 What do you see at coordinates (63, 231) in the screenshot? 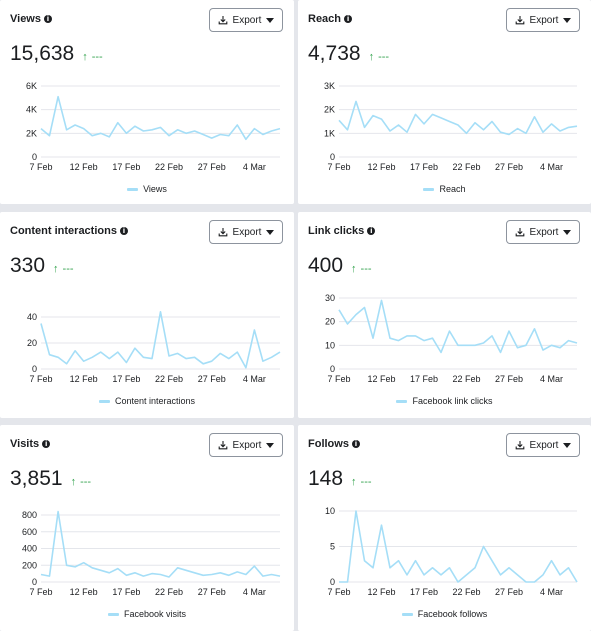
I see `card-title-text: Content interactions` at bounding box center [63, 231].